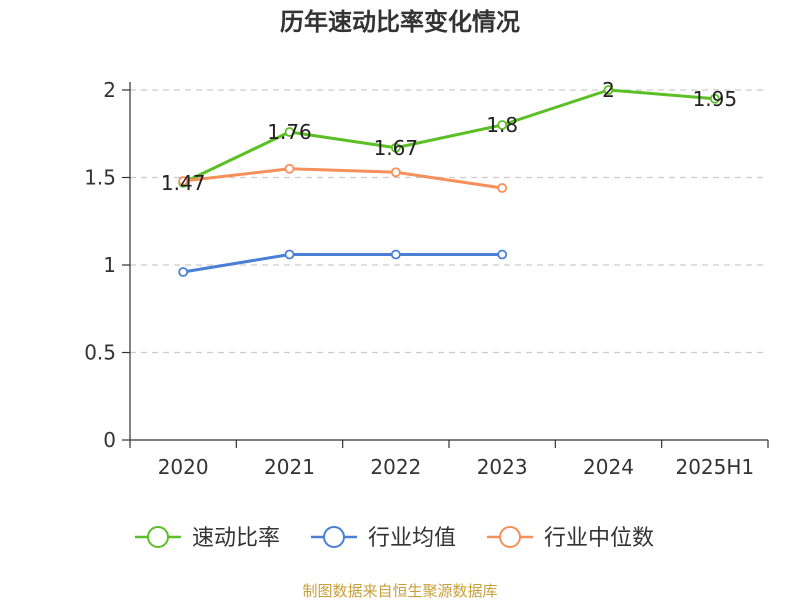 The height and width of the screenshot is (600, 800). I want to click on legend-item-2: 行业中位数, so click(570, 538).